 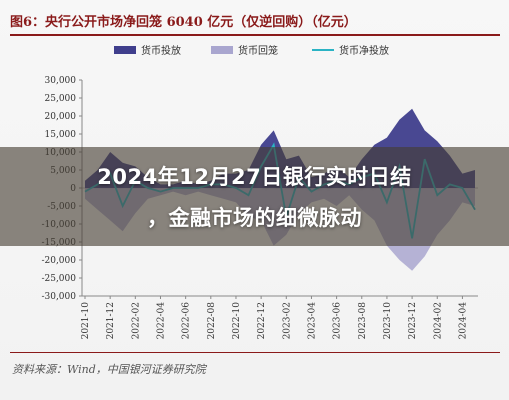 What do you see at coordinates (161, 321) in the screenshot?
I see `x-tick-label: 2022-04` at bounding box center [161, 321].